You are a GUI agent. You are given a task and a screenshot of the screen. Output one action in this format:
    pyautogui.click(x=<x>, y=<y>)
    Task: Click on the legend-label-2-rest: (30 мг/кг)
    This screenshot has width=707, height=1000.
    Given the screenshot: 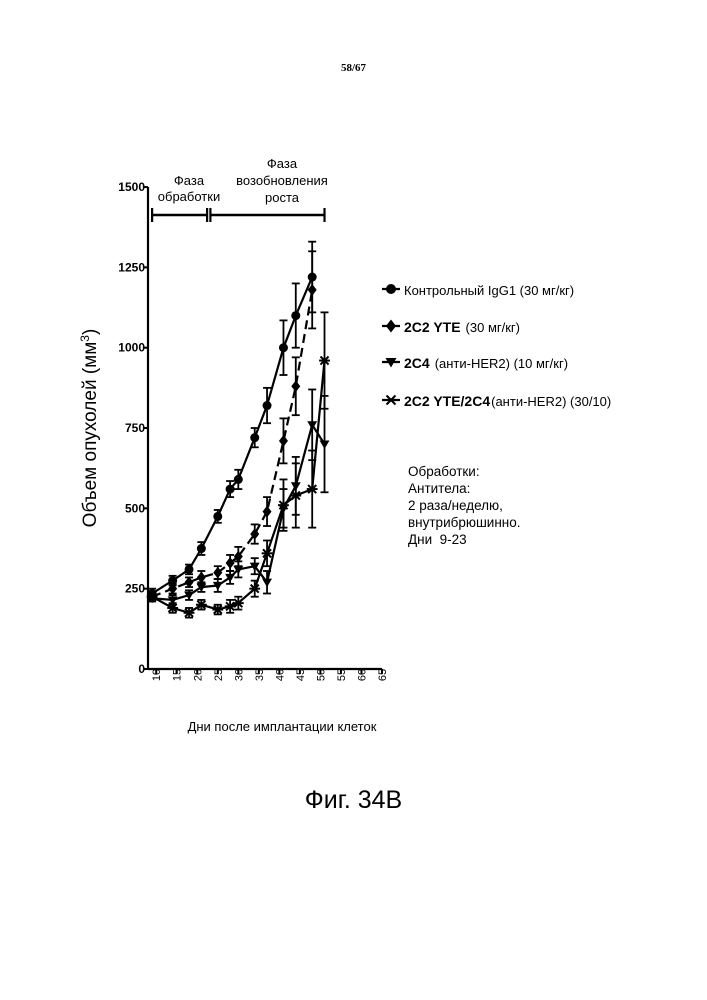 What is the action you would take?
    pyautogui.click(x=493, y=327)
    